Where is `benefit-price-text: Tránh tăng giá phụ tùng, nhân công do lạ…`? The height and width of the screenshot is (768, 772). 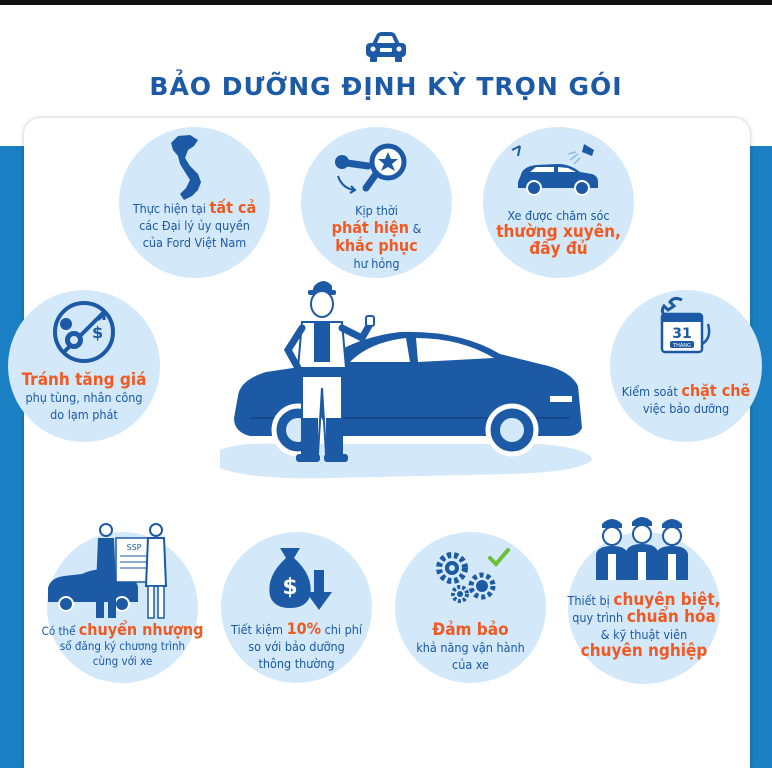 benefit-price-text: Tránh tăng giá phụ tùng, nhân công do lạ… is located at coordinates (84, 396).